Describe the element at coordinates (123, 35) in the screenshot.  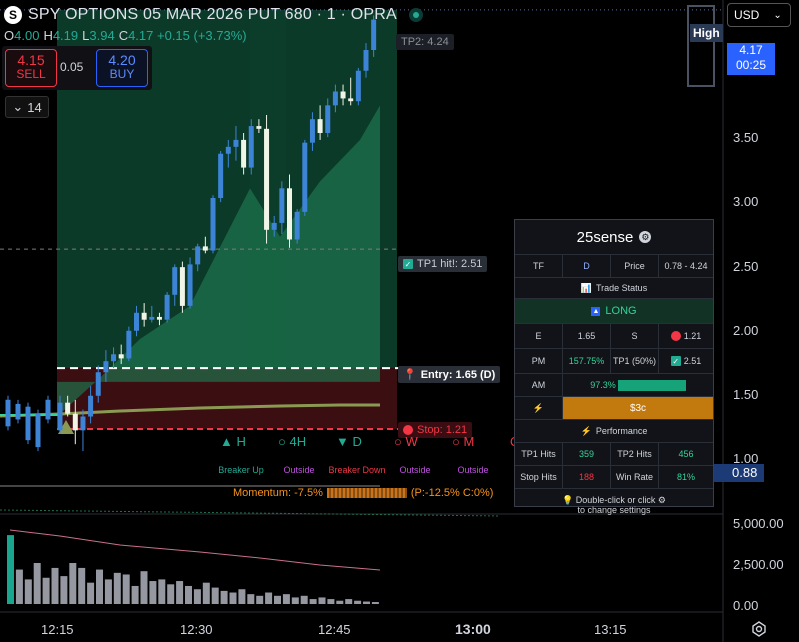
I see `ohlc-close-label: C` at that location.